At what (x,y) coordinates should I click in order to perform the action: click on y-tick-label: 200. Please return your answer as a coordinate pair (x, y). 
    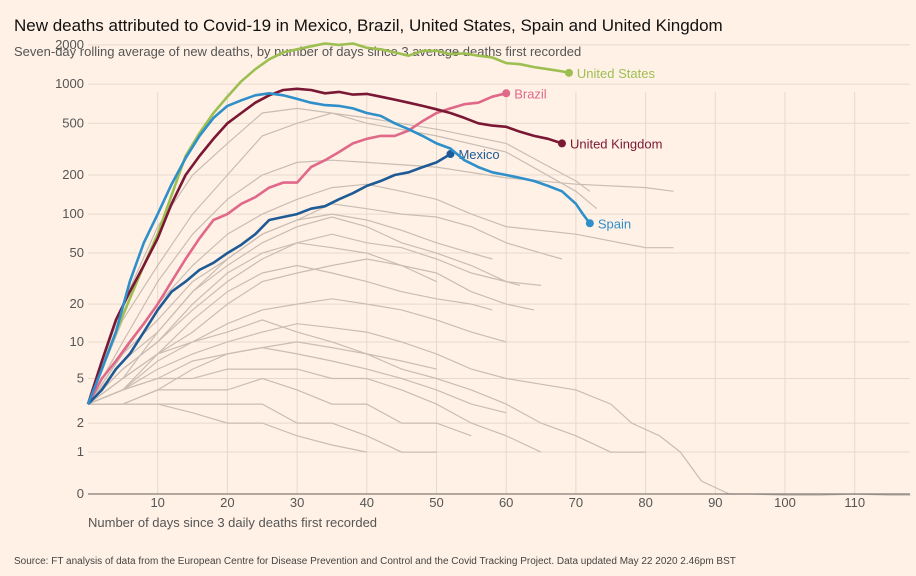
    Looking at the image, I should click on (73, 174).